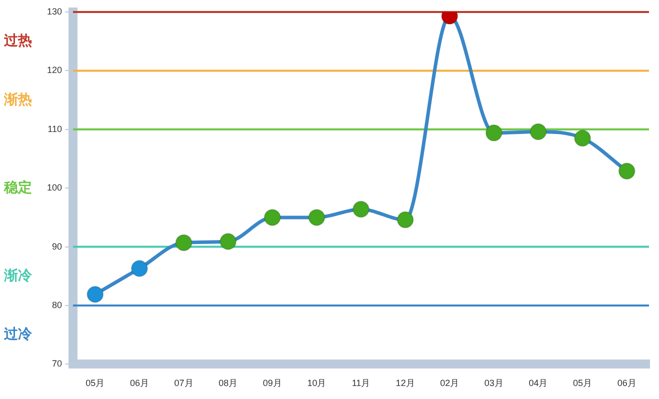  I want to click on x-tick-label: 08月, so click(228, 383).